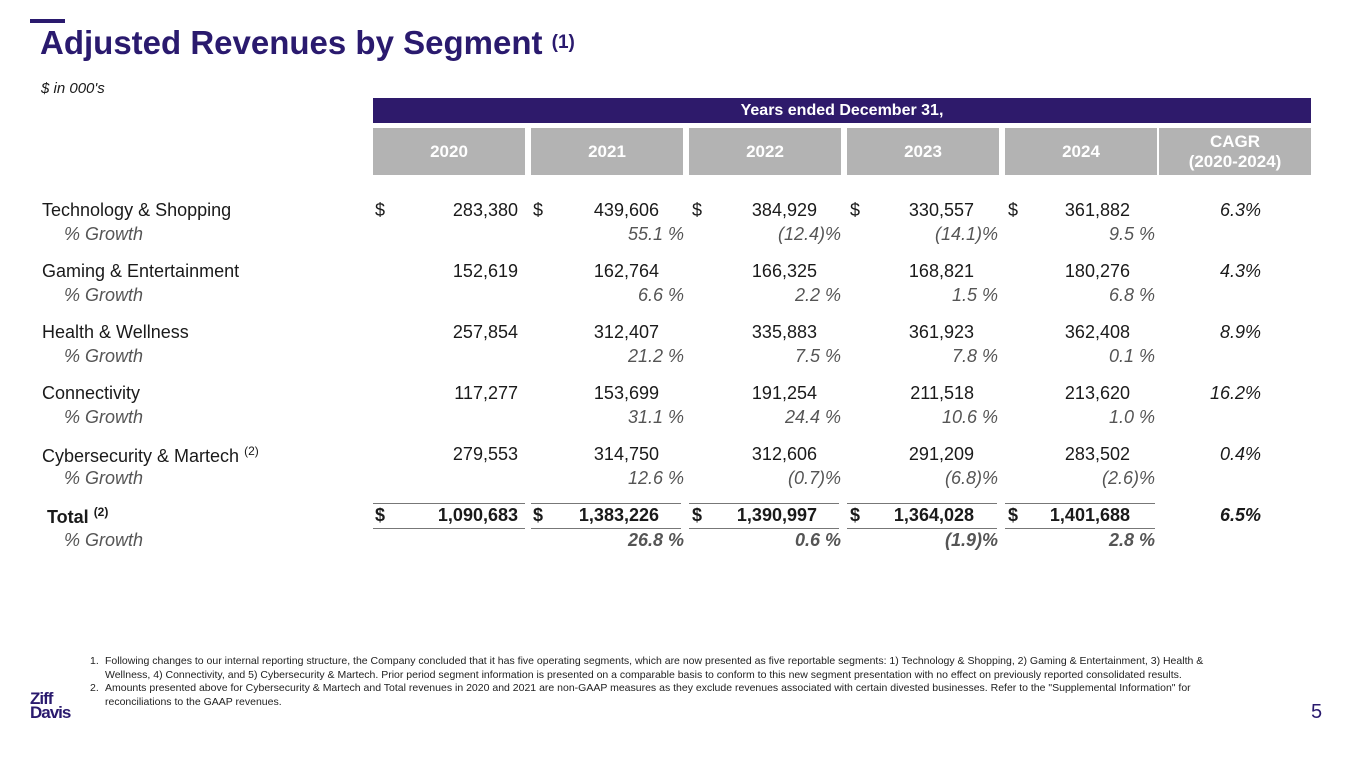 The image size is (1365, 770). What do you see at coordinates (971, 478) in the screenshot?
I see `growth-cybersecurity-martech-2023: (6.8)%` at bounding box center [971, 478].